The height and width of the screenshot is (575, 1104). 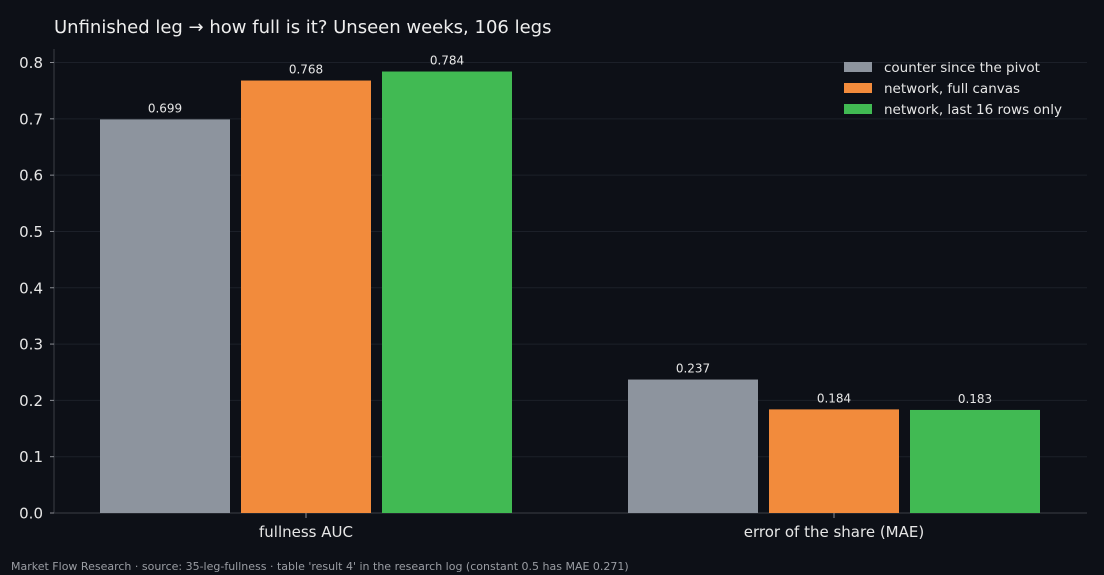 I want to click on category-label: fullness AUC, so click(x=306, y=532).